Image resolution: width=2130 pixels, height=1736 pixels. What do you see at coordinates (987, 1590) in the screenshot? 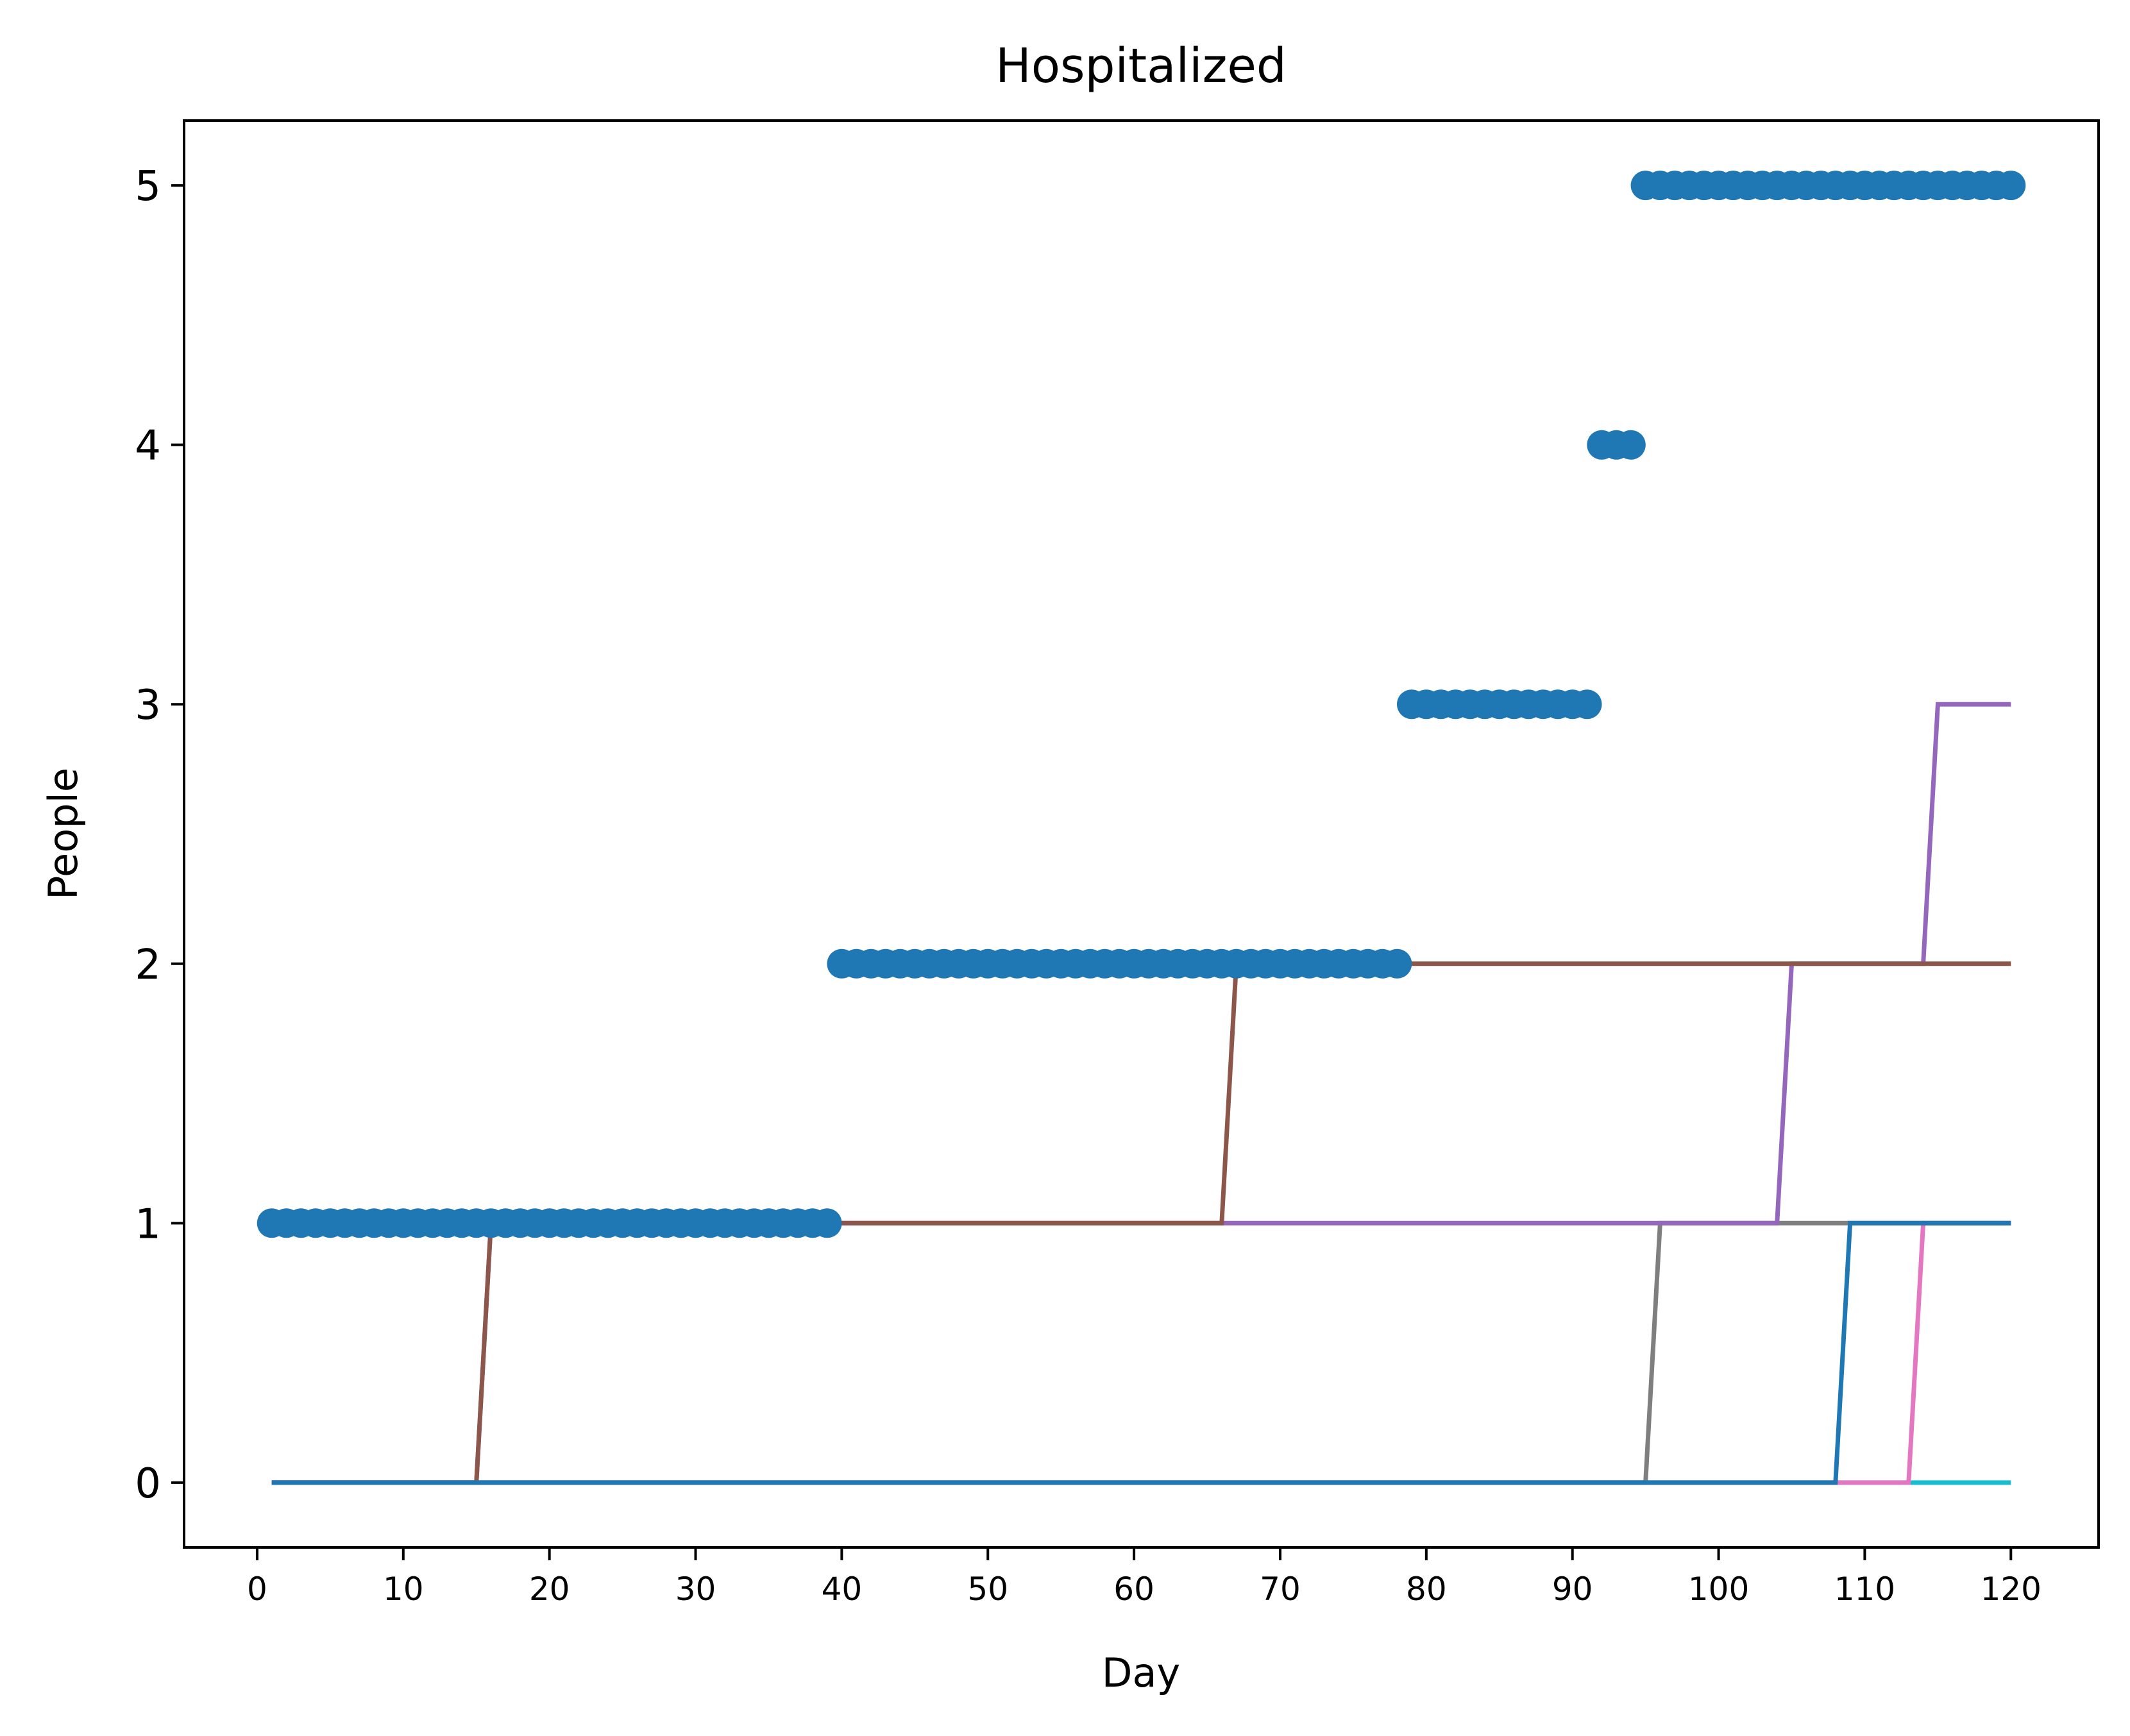
I see `x-tick-label: 50` at bounding box center [987, 1590].